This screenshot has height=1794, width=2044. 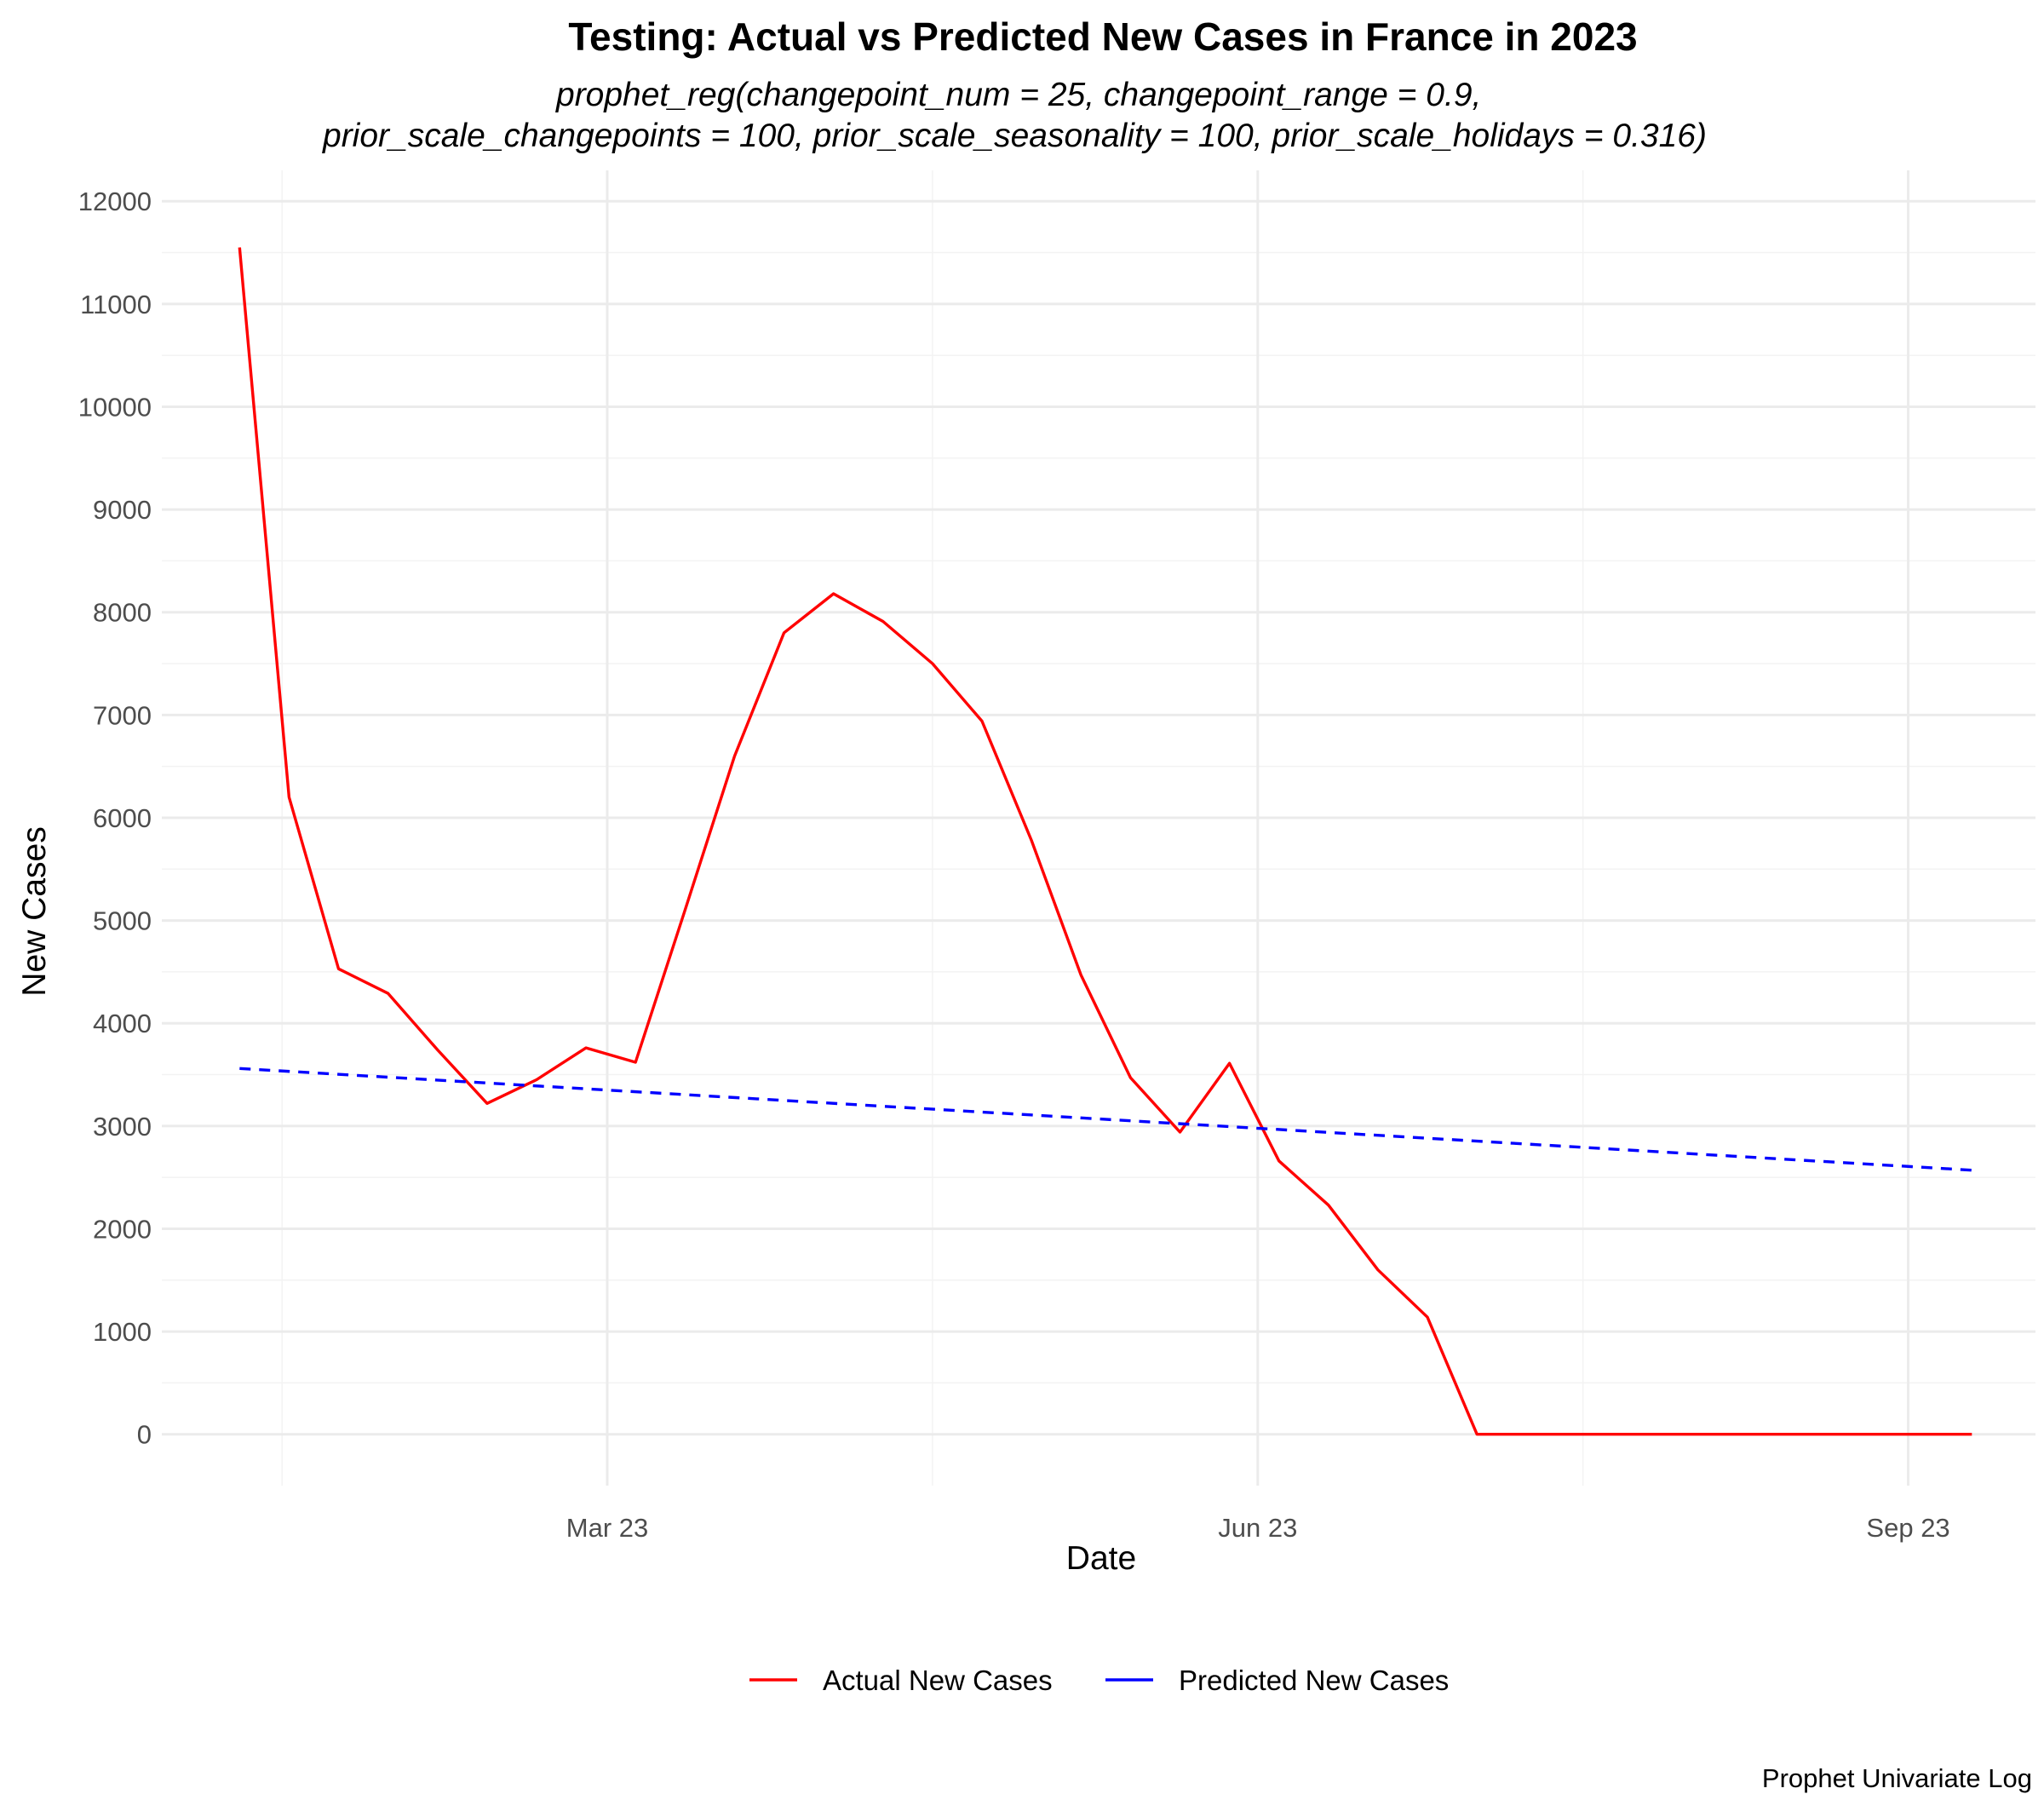 I want to click on x-axis-ticks: Mar 23 Jun 23 Sep 23, so click(x=1258, y=1528).